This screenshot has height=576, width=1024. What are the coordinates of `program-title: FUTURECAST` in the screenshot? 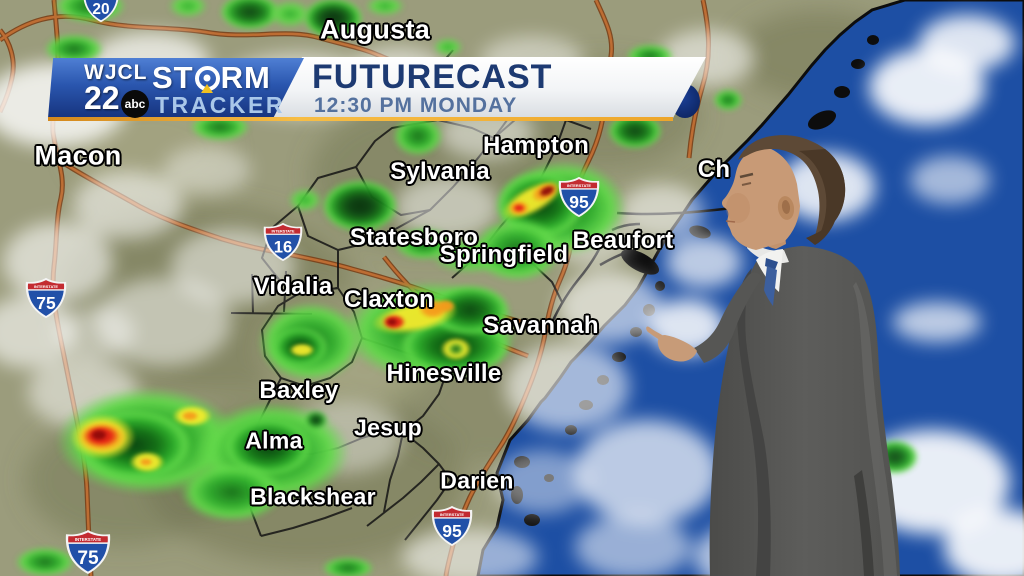 It's located at (432, 77).